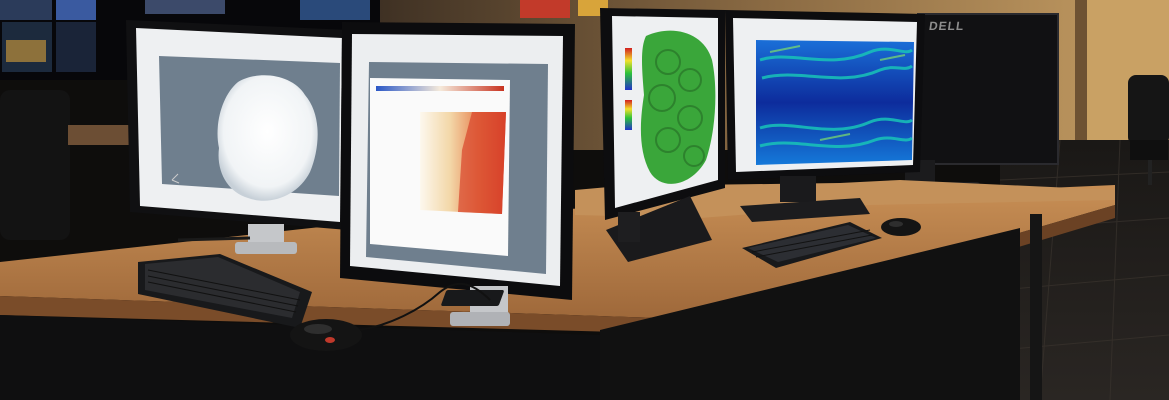 The image size is (1169, 400). I want to click on cable-left, so click(425, 306).